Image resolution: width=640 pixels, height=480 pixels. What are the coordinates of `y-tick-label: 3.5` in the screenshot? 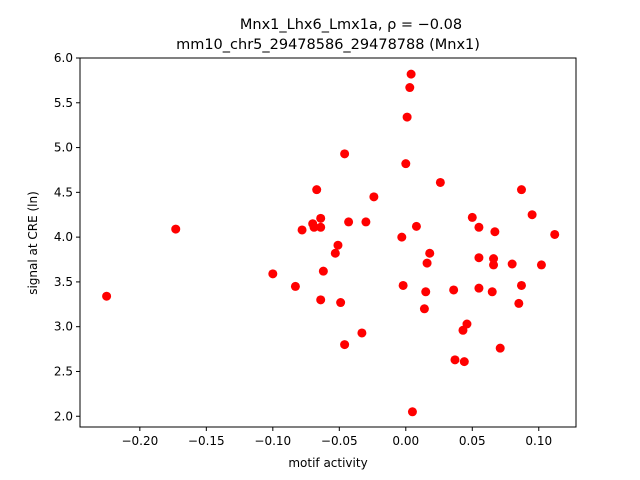 It's located at (63, 282).